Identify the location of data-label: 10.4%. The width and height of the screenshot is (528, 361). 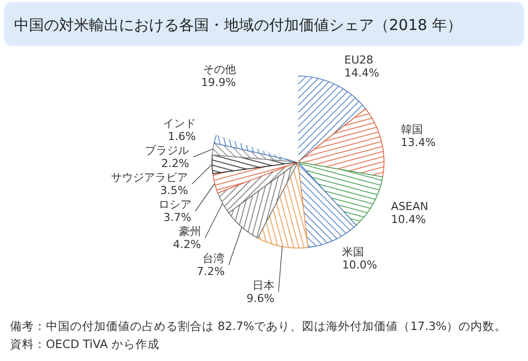
(408, 219).